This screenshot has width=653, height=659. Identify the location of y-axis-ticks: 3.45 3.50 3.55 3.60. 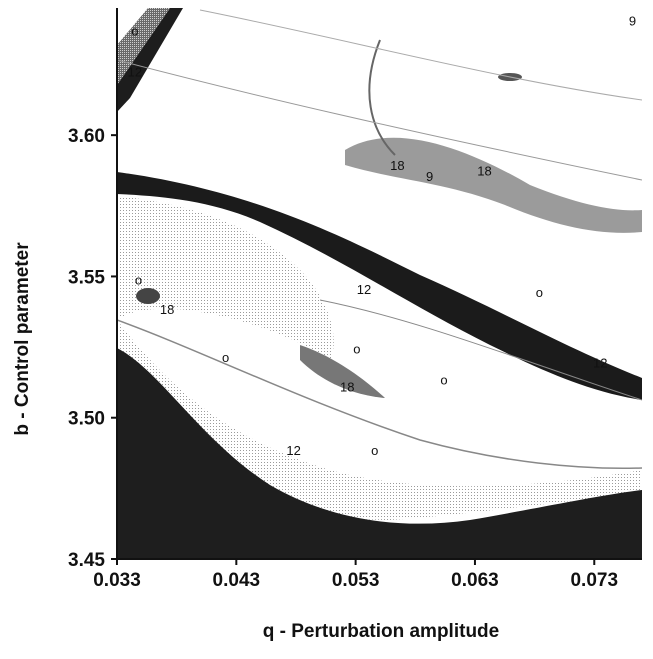
(92, 348).